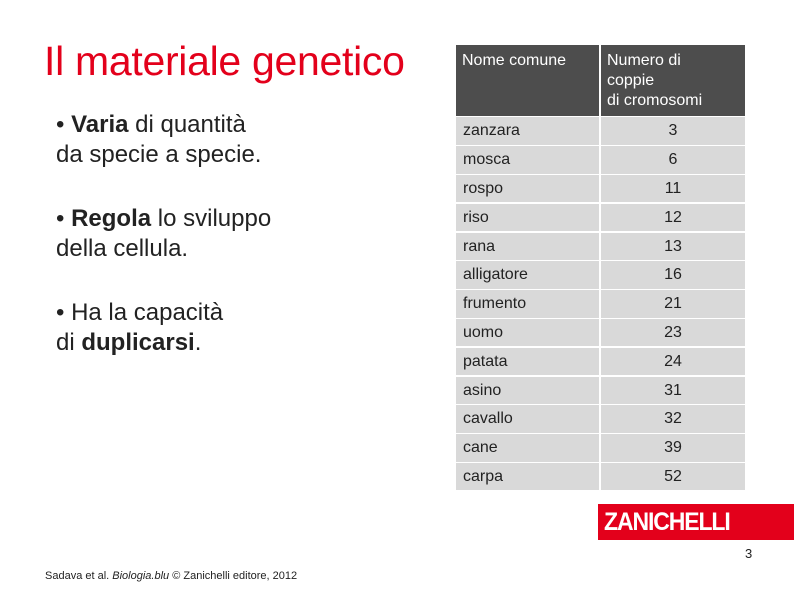 The width and height of the screenshot is (794, 595). Describe the element at coordinates (600, 245) in the screenshot. I see `table-row: rana 13` at that location.